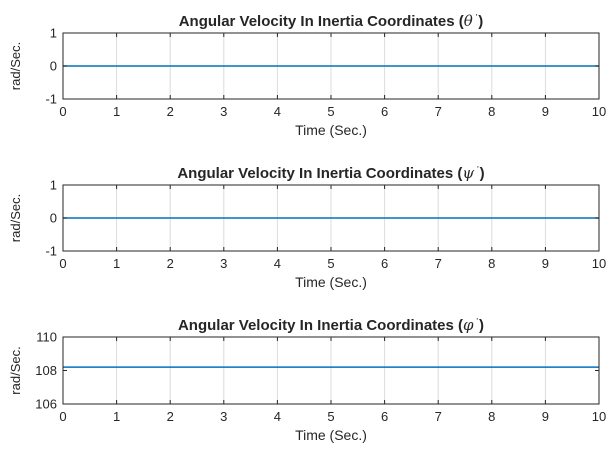 Image resolution: width=611 pixels, height=459 pixels. What do you see at coordinates (46, 404) in the screenshot?
I see `y-tick-label: 106` at bounding box center [46, 404].